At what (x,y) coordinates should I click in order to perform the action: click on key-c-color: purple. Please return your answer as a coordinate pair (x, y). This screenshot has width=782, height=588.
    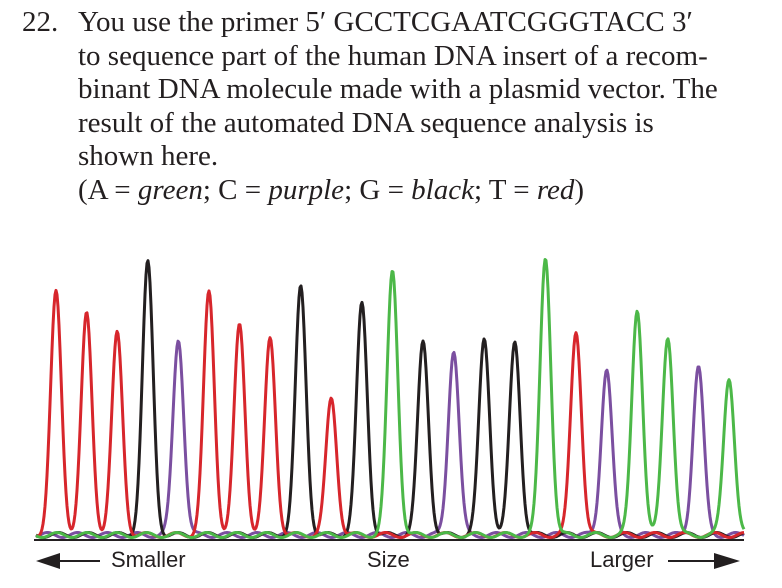
    Looking at the image, I should click on (306, 189).